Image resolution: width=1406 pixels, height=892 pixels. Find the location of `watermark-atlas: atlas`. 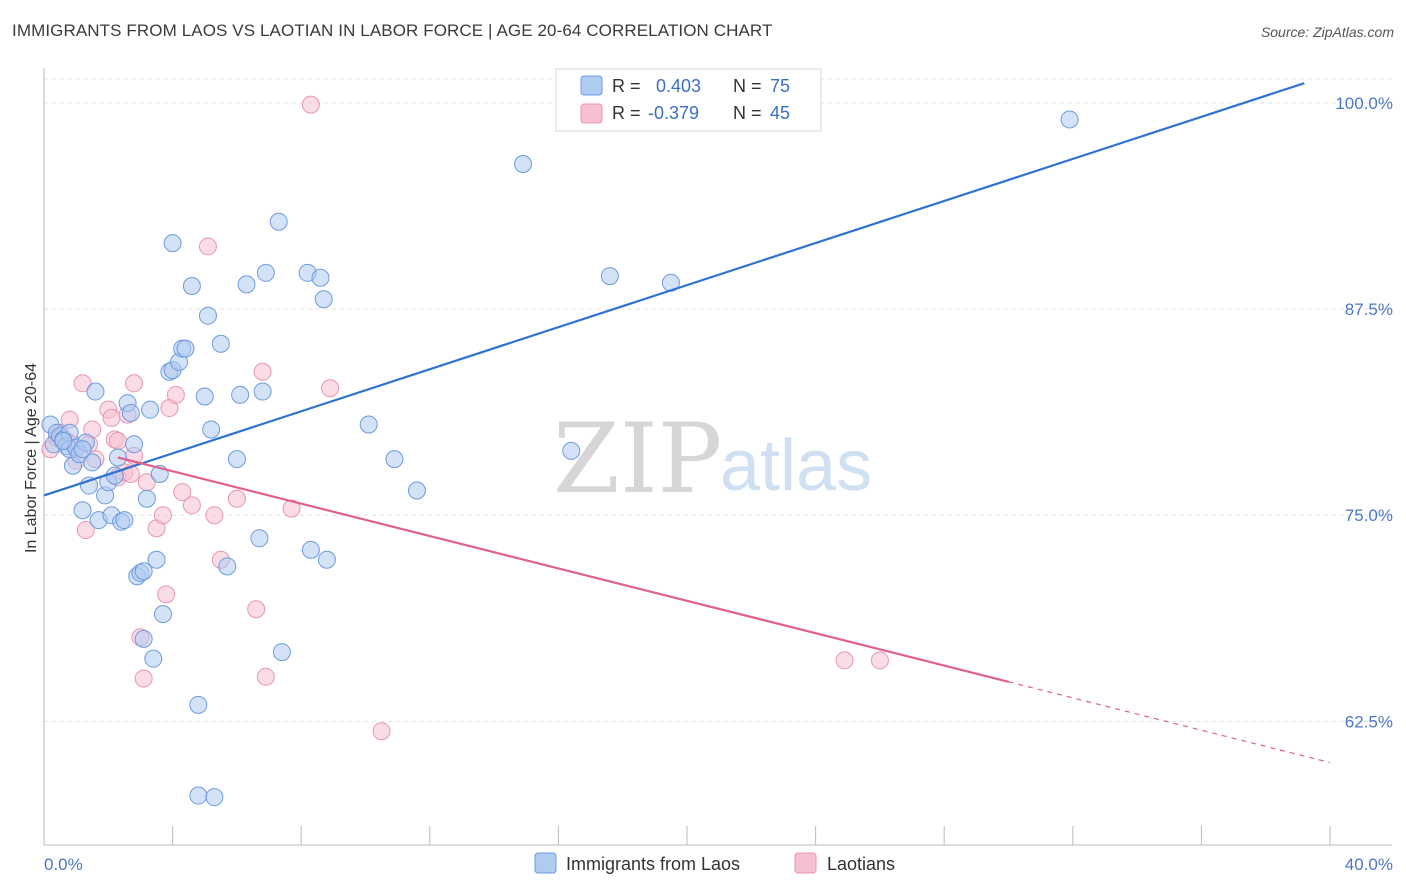

watermark-atlas: atlas is located at coordinates (796, 466).